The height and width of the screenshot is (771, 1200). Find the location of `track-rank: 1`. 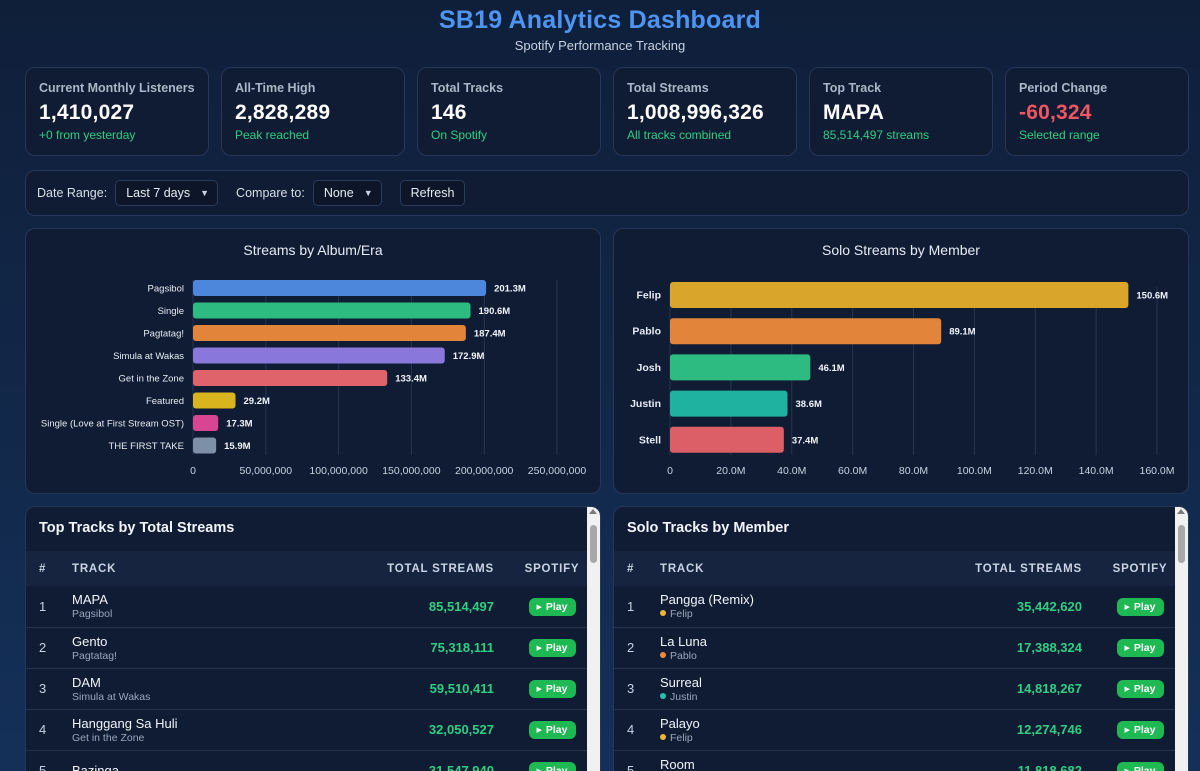

track-rank: 1 is located at coordinates (634, 607).